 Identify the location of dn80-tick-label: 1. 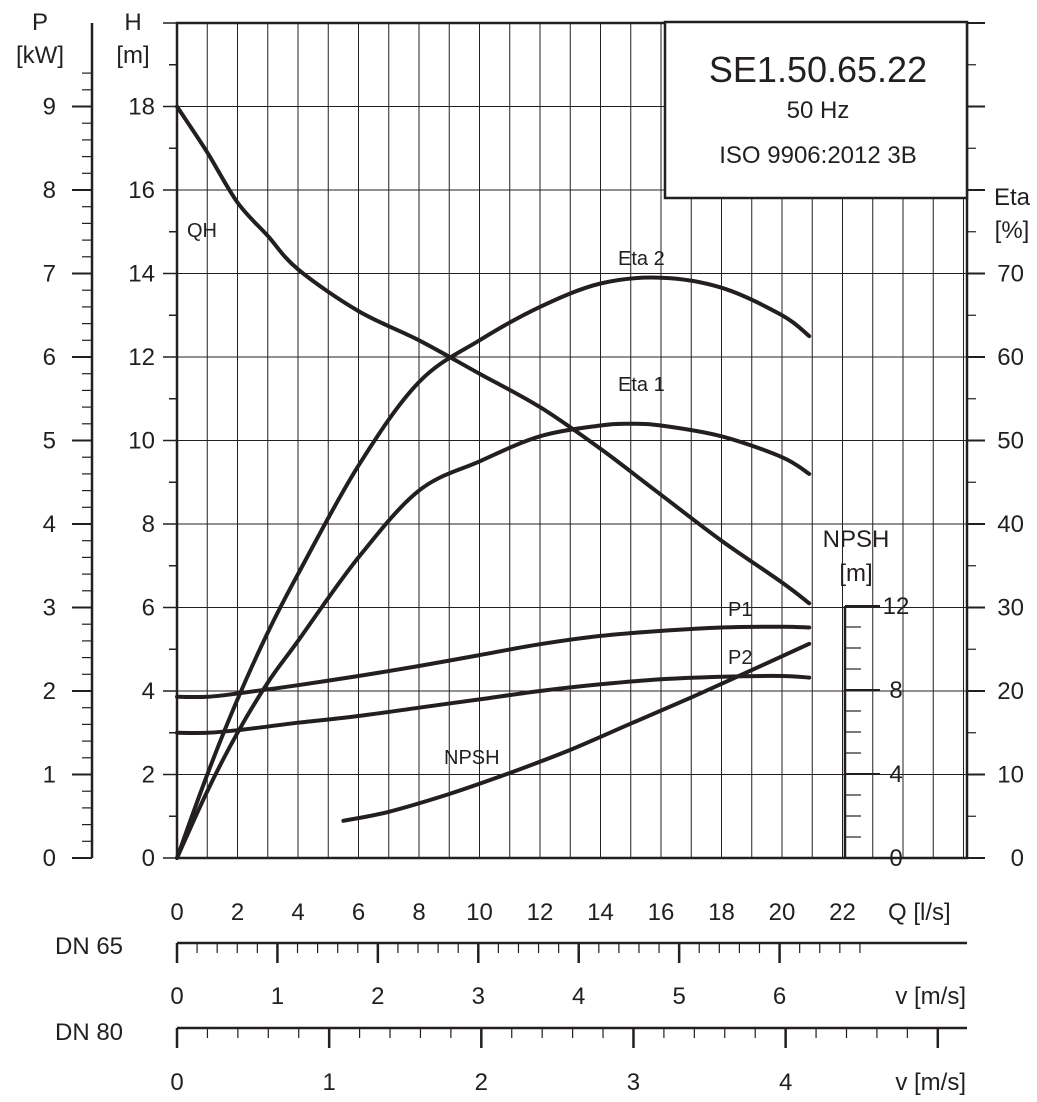
(328, 1082).